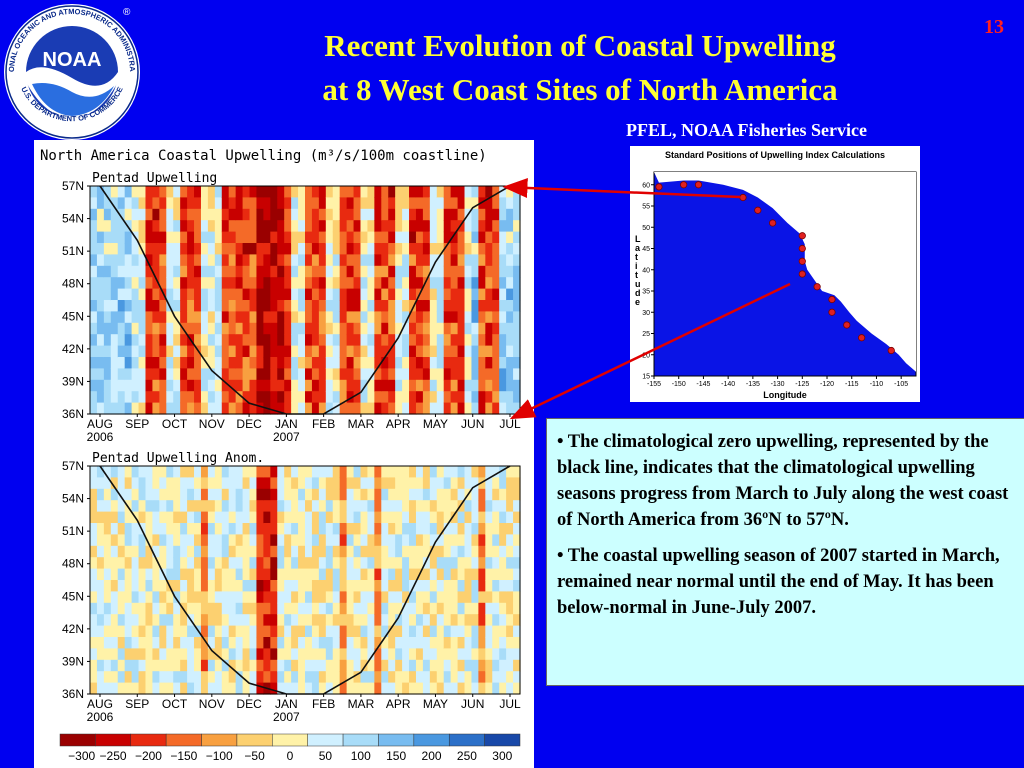 The image size is (1024, 768). I want to click on map-y-tick: 35, so click(646, 292).